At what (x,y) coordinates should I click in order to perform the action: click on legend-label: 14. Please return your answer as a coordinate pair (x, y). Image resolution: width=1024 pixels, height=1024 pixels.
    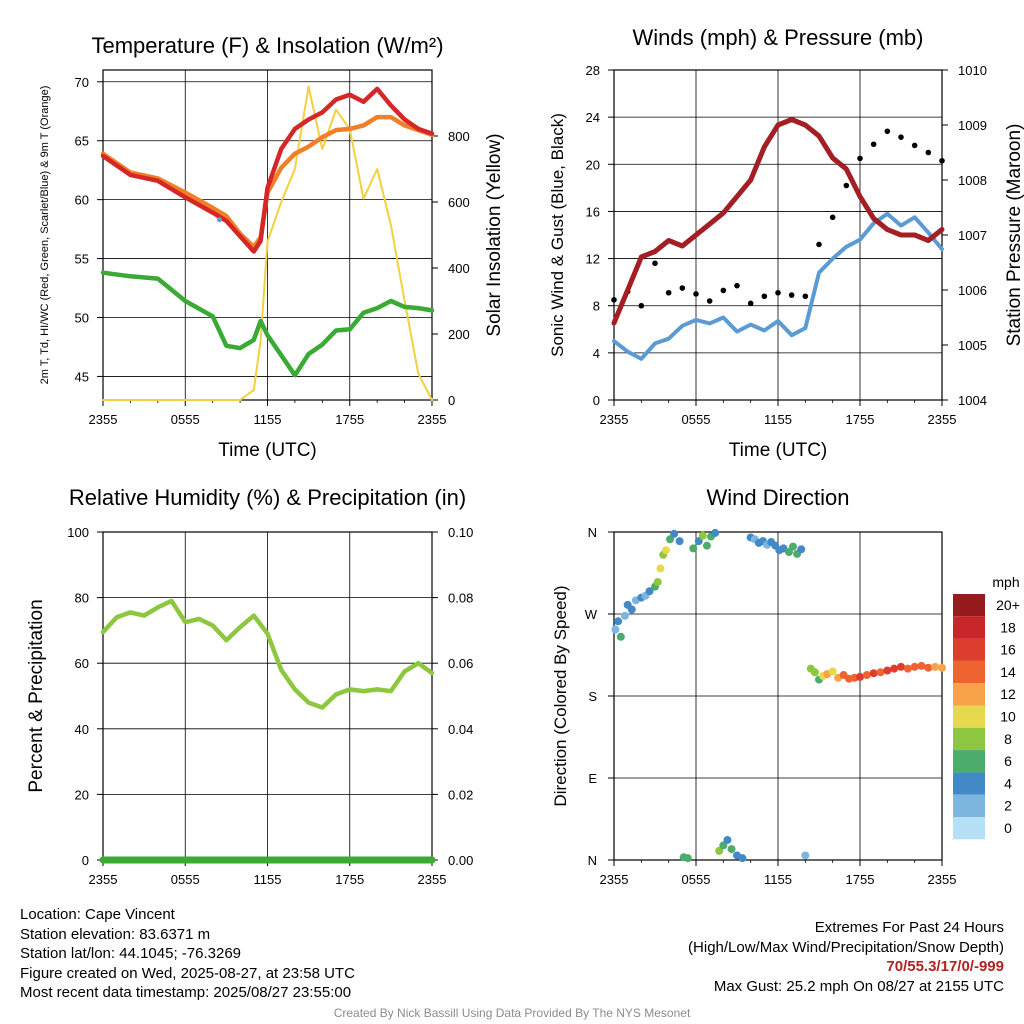
    Looking at the image, I should click on (1008, 672).